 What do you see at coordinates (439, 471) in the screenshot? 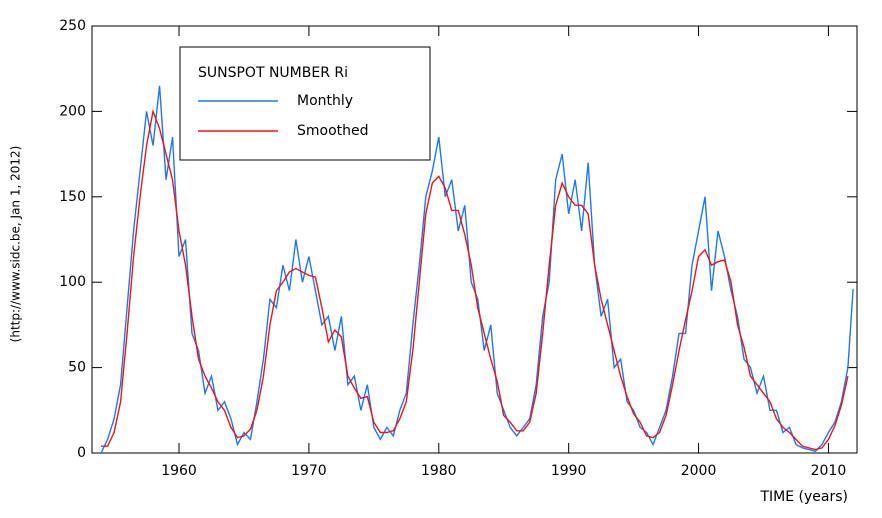
I see `x-tick-label: 1980` at bounding box center [439, 471].